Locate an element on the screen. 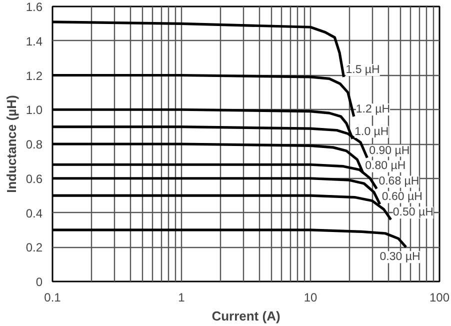  y-tick-label: 0.6 is located at coordinates (34, 179).